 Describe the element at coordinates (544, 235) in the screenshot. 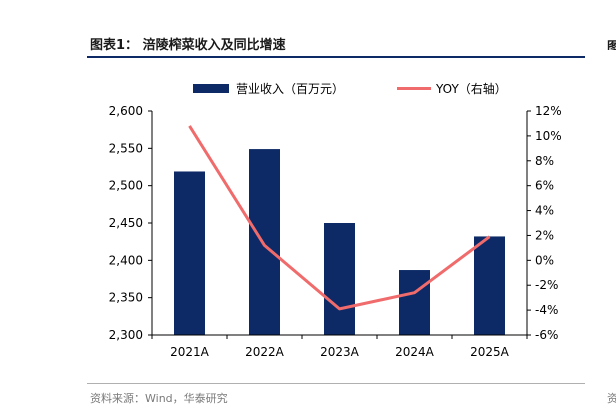

I see `right-tick-label: 2%` at that location.